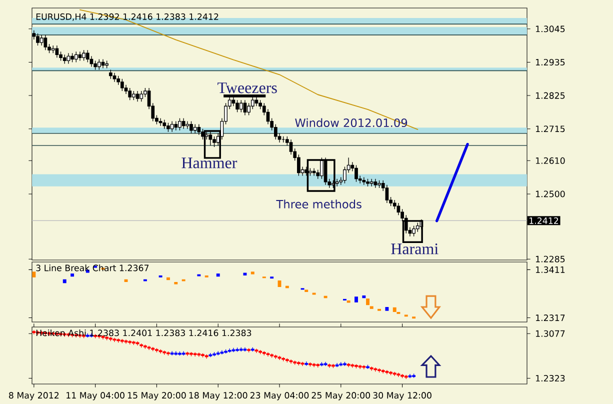 This screenshot has height=404, width=613. What do you see at coordinates (279, 396) in the screenshot?
I see `x-tick-label: 23 May 04:00` at bounding box center [279, 396].